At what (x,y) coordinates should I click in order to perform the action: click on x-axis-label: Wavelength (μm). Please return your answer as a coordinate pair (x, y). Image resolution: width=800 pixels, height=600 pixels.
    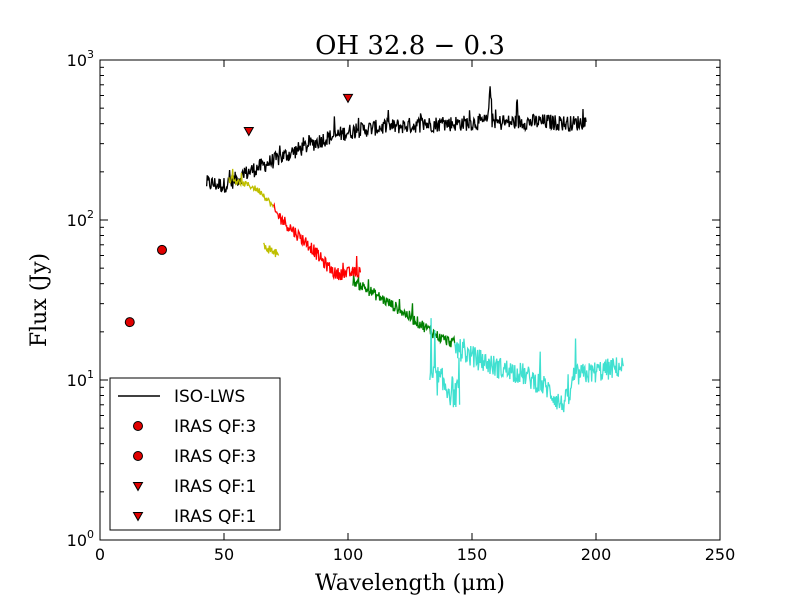
    Looking at the image, I should click on (410, 583).